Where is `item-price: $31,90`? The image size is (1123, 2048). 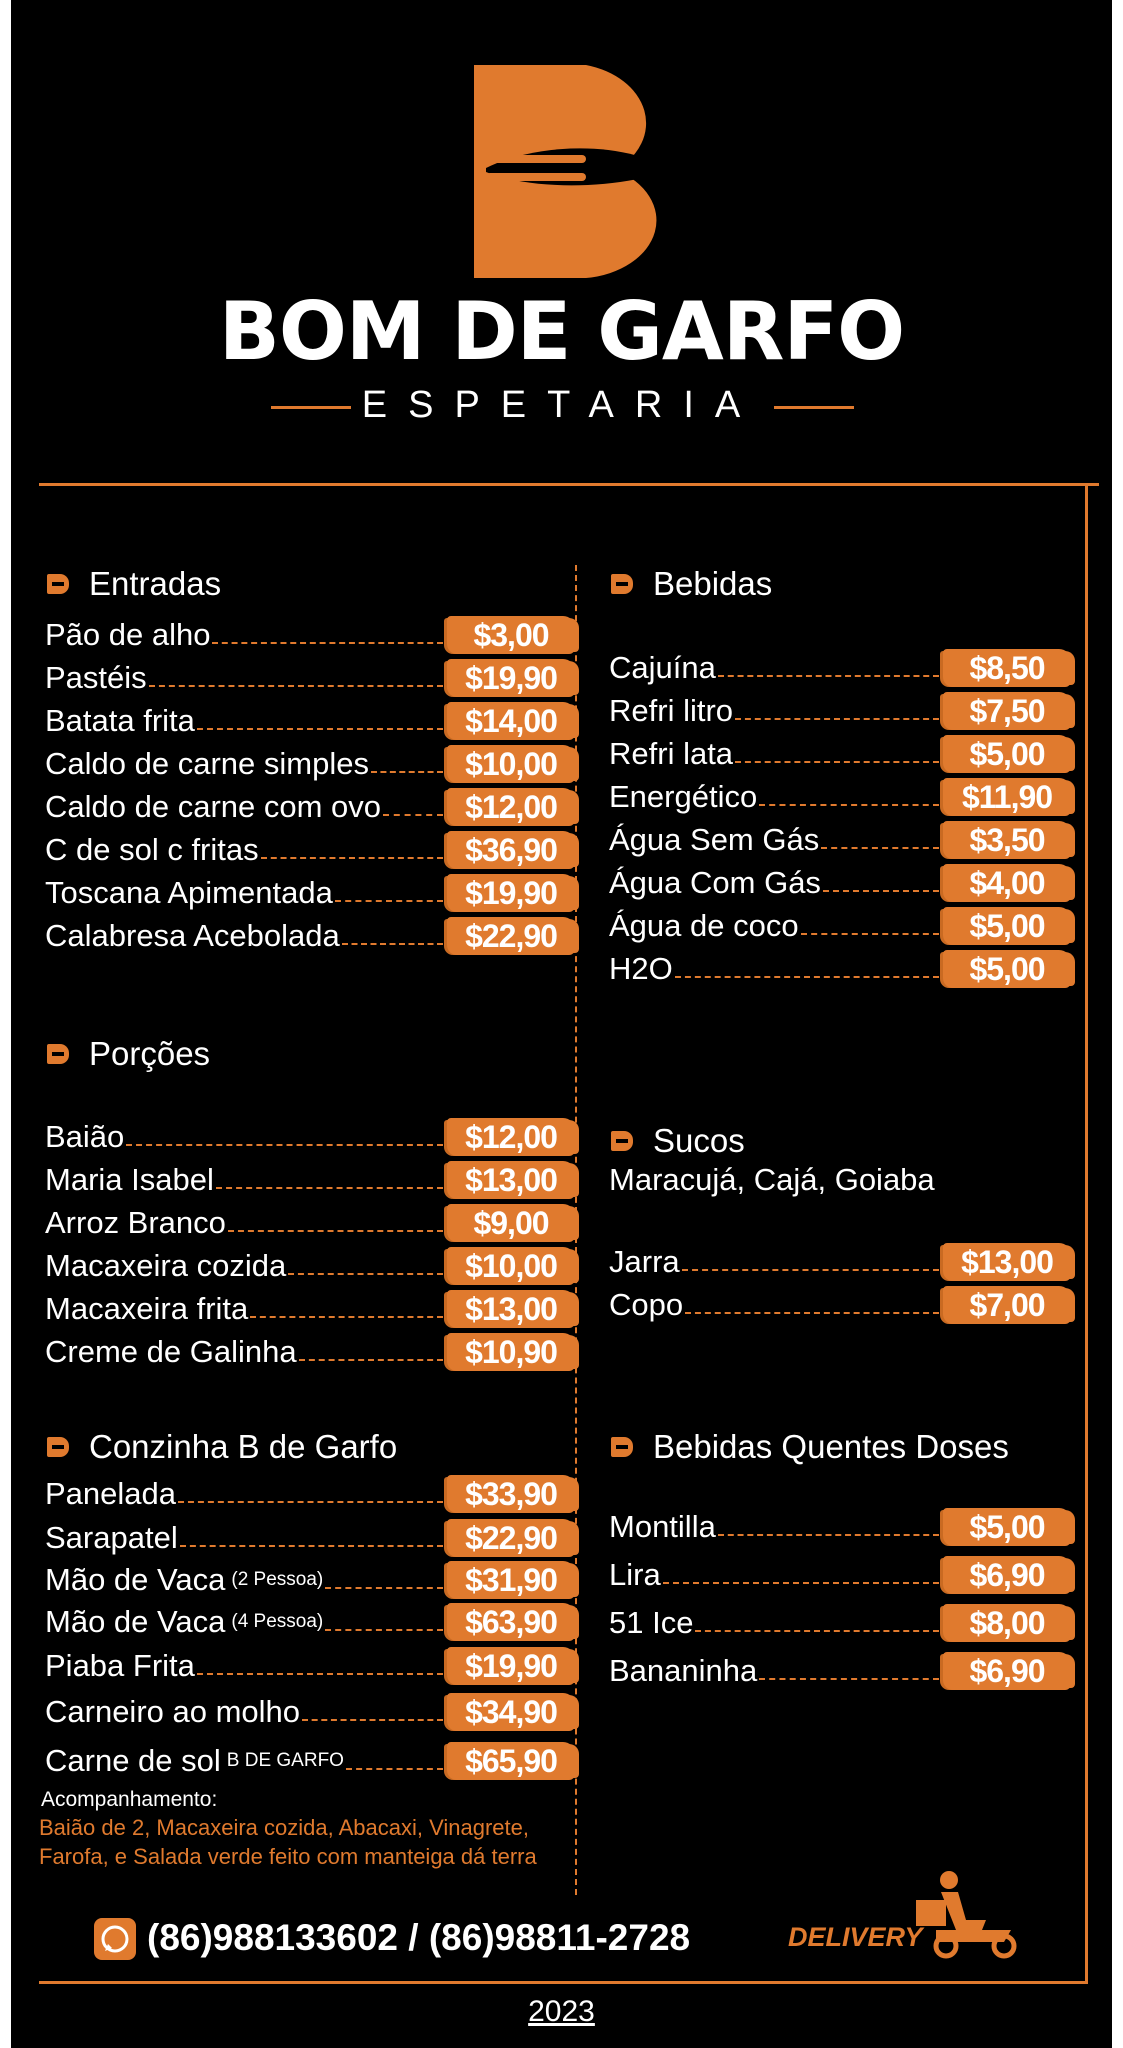
item-price: $31,90 is located at coordinates (511, 1580).